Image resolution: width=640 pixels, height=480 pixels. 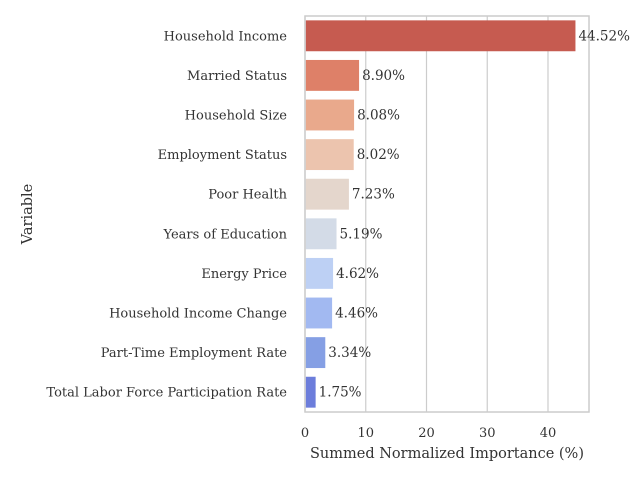 What do you see at coordinates (361, 234) in the screenshot?
I see `data-label: 5.19%` at bounding box center [361, 234].